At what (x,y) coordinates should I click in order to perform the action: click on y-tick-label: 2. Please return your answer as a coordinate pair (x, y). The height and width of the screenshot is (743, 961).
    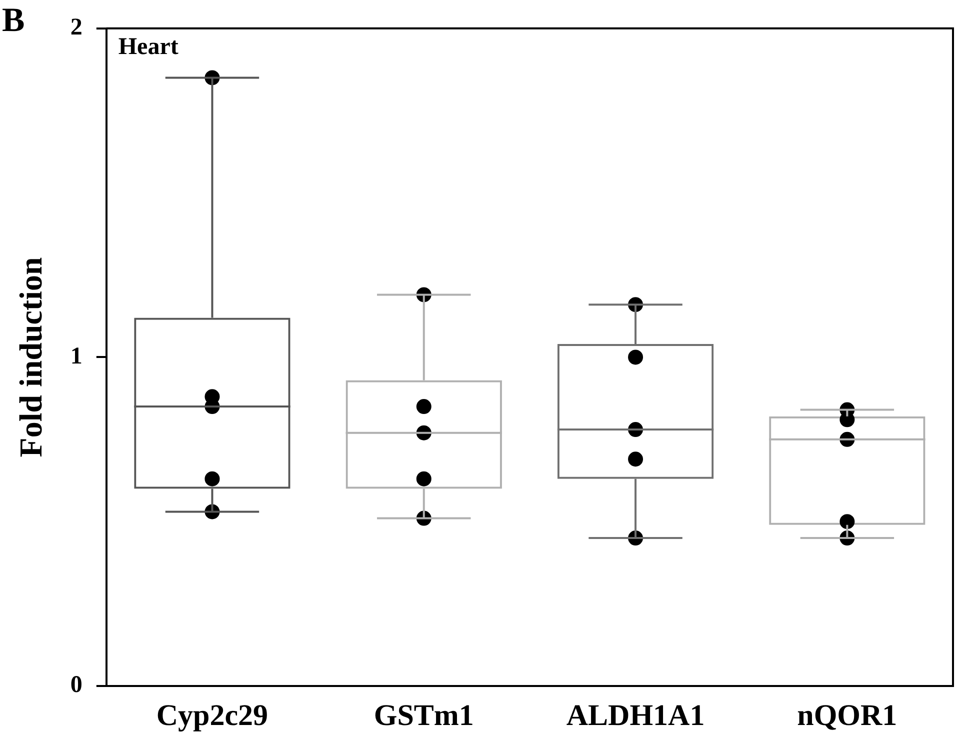
    Looking at the image, I should click on (76, 27).